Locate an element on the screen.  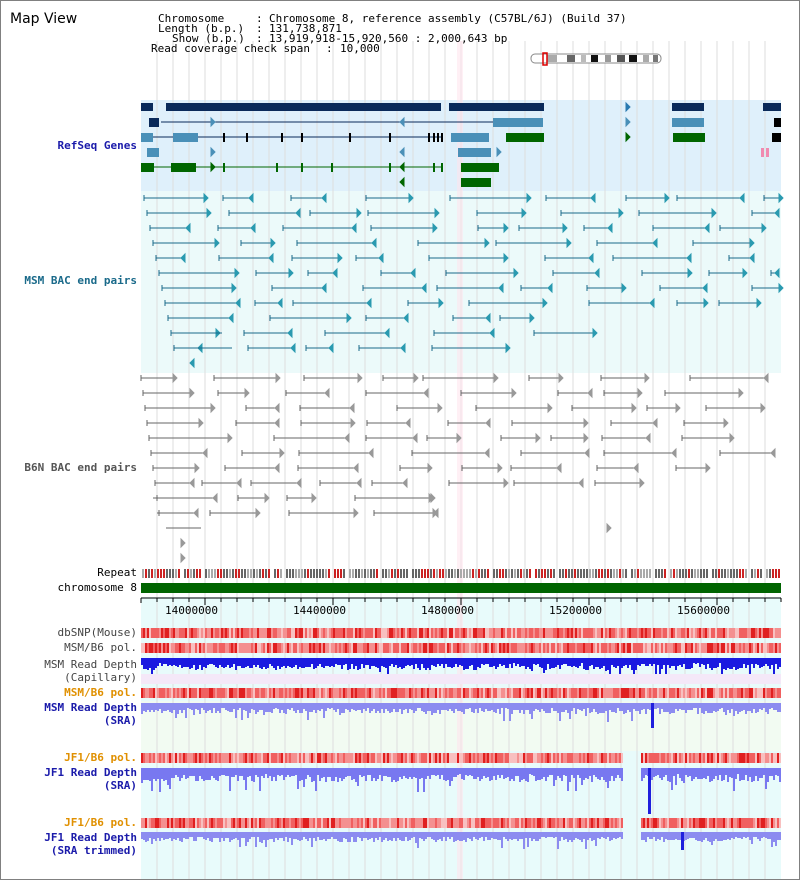
chromosome-ideogram is located at coordinates (596, 59).